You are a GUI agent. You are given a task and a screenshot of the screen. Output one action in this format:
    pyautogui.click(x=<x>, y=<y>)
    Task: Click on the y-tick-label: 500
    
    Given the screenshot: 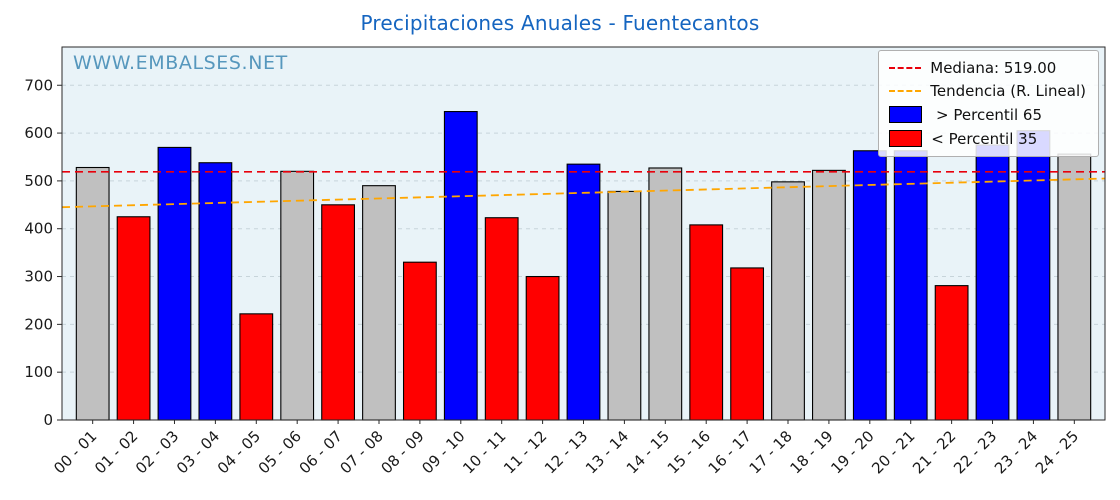 What is the action you would take?
    pyautogui.click(x=38, y=181)
    